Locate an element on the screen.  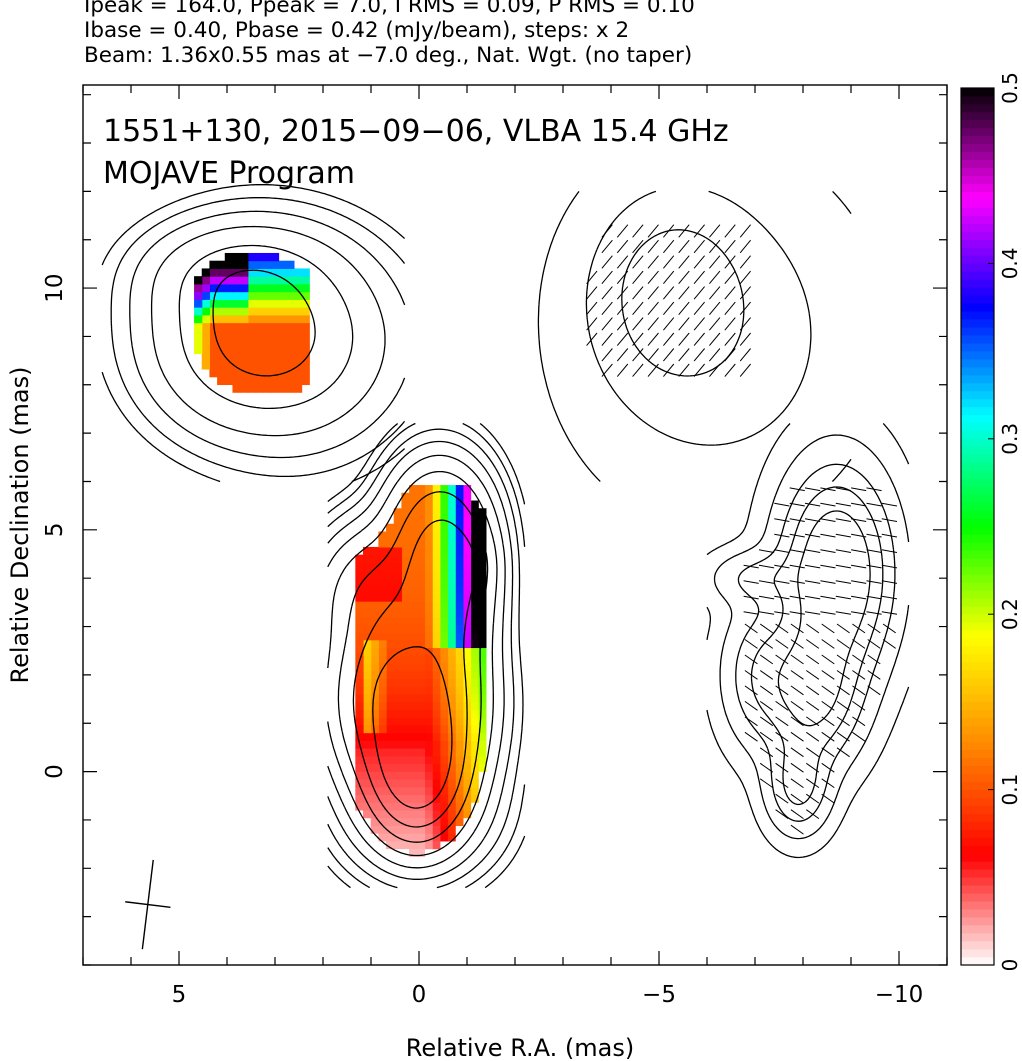
colorbar-tick-label: 0.4 is located at coordinates (1010, 263).